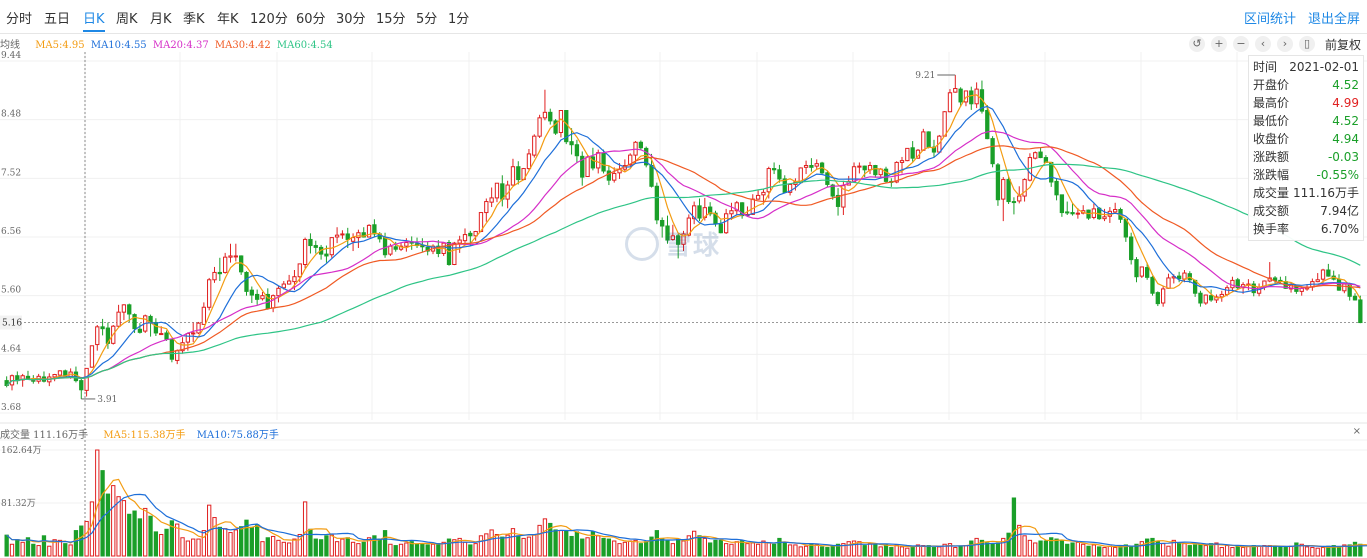 The image size is (1367, 558). What do you see at coordinates (1218, 44) in the screenshot?
I see `zoom-in-icon: +` at bounding box center [1218, 44].